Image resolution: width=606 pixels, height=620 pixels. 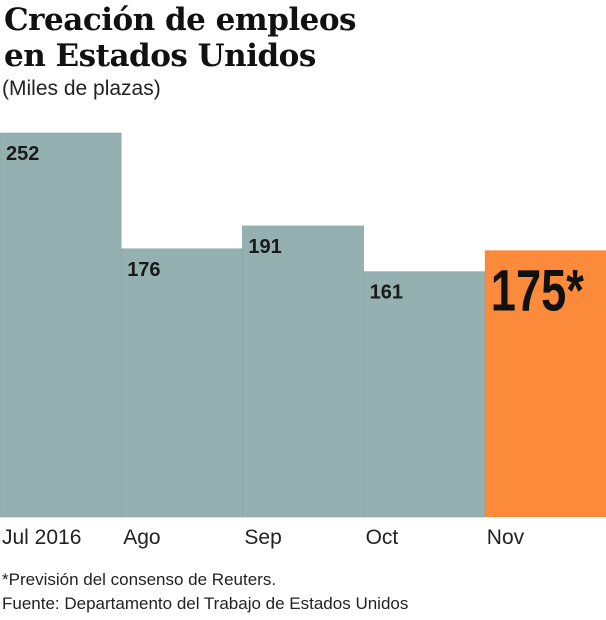 What do you see at coordinates (262, 537) in the screenshot?
I see `x-tick-label: Sep` at bounding box center [262, 537].